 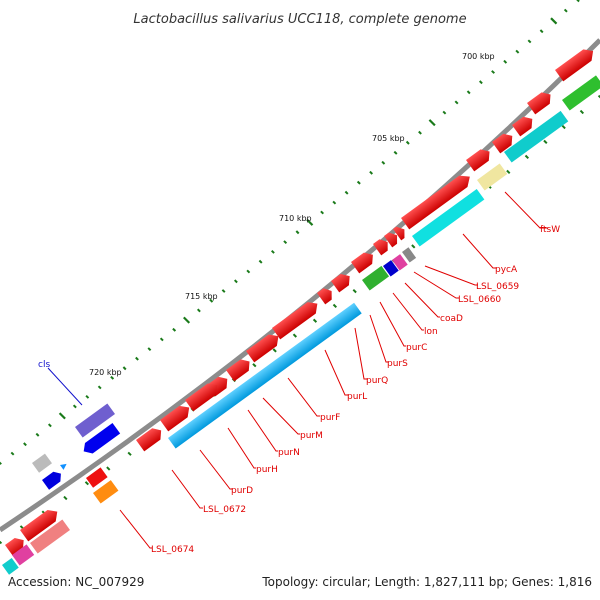 What do you see at coordinates (76, 582) in the screenshot?
I see `accession-text: Accession: NC_007929` at bounding box center [76, 582].